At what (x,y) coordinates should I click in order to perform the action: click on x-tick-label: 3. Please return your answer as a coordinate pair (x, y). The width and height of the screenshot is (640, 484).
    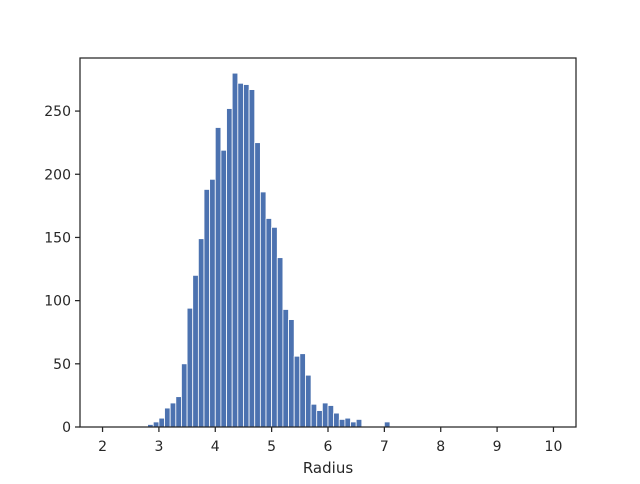
    Looking at the image, I should click on (158, 447).